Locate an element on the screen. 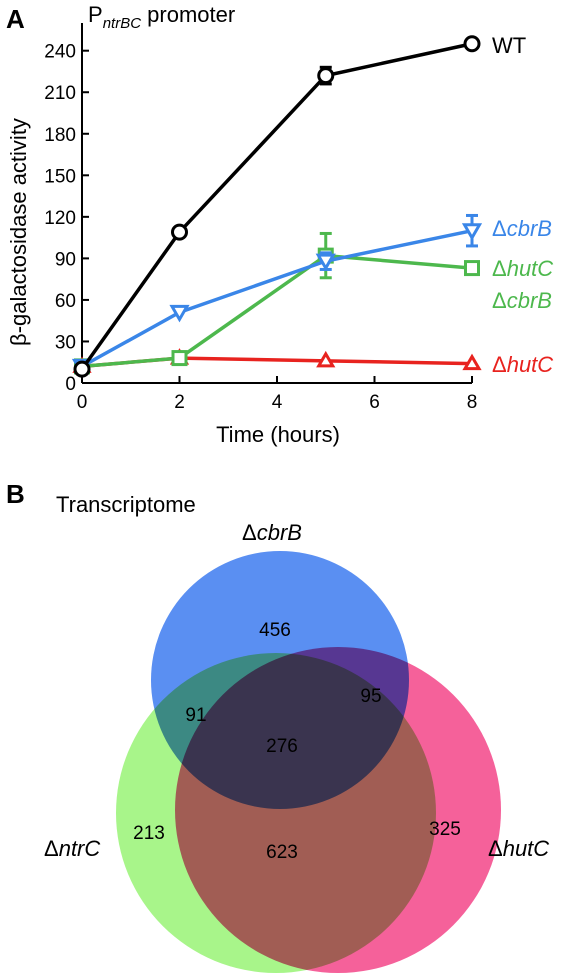 Image resolution: width=570 pixels, height=974 pixels. panel-b-title: Transcriptome is located at coordinates (126, 504).